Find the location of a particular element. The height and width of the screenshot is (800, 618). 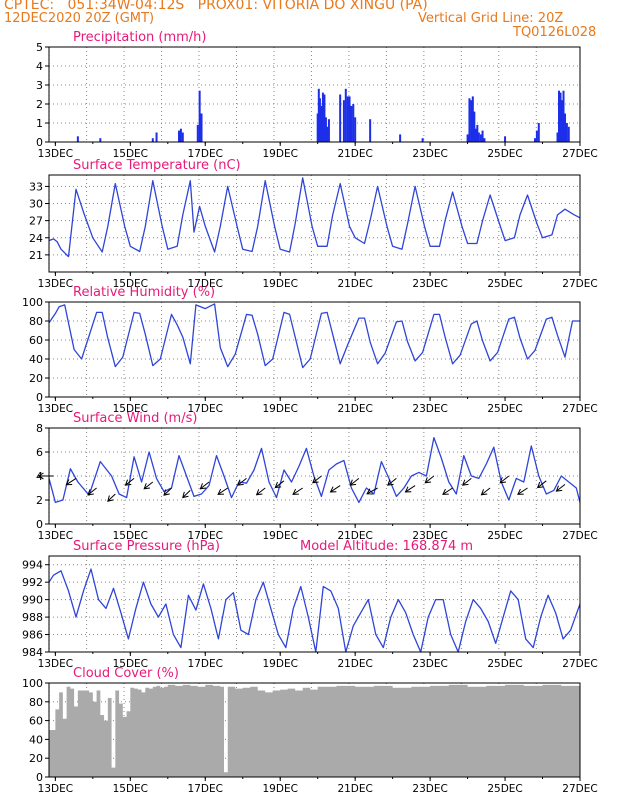

temperature-grid is located at coordinates (314, 223).